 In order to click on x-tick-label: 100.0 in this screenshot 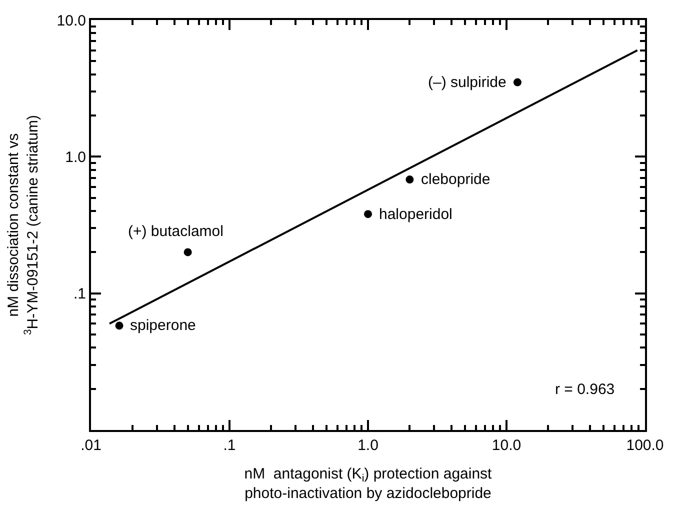, I will do `click(645, 445)`.